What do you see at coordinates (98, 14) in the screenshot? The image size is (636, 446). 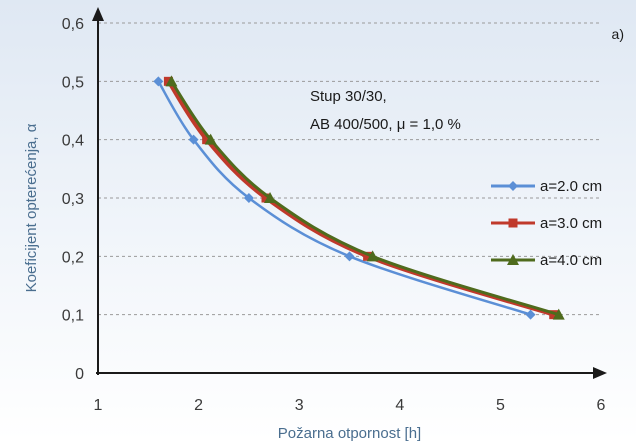 I see `y-axis-arrow` at bounding box center [98, 14].